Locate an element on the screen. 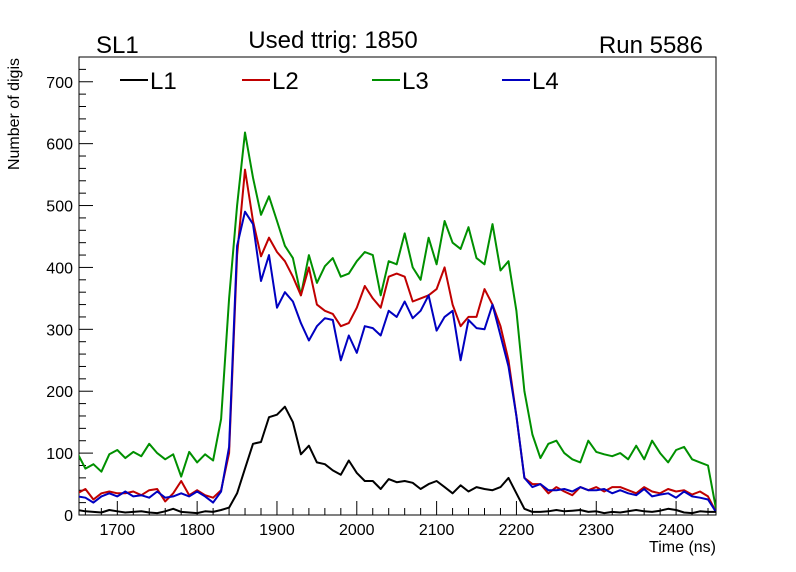 The height and width of the screenshot is (572, 796). x-axis-label: Time (ns) is located at coordinates (682, 547).